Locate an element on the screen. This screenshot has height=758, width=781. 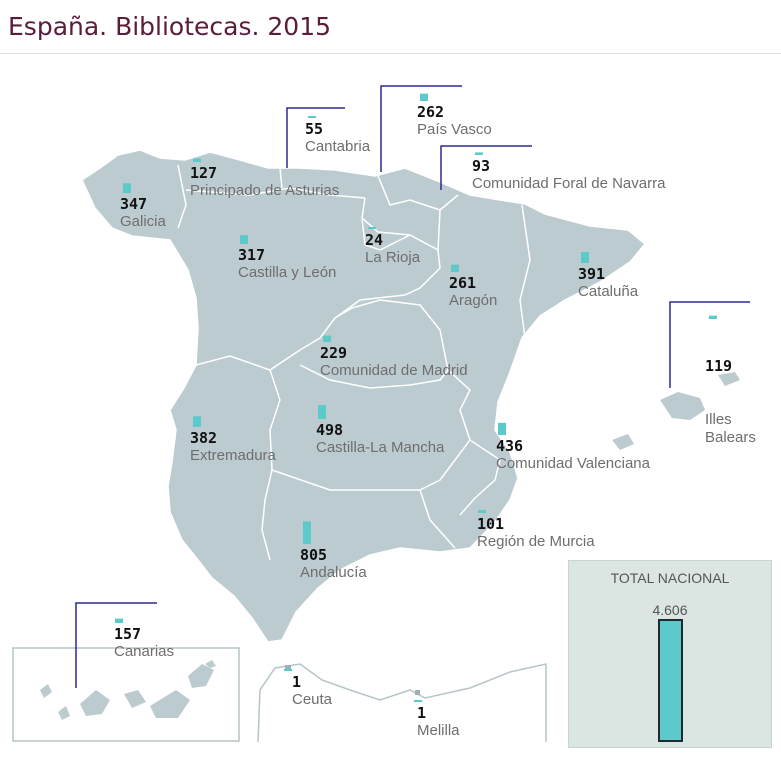
name-navarra: Comunidad Foral de Navarra is located at coordinates (569, 183).